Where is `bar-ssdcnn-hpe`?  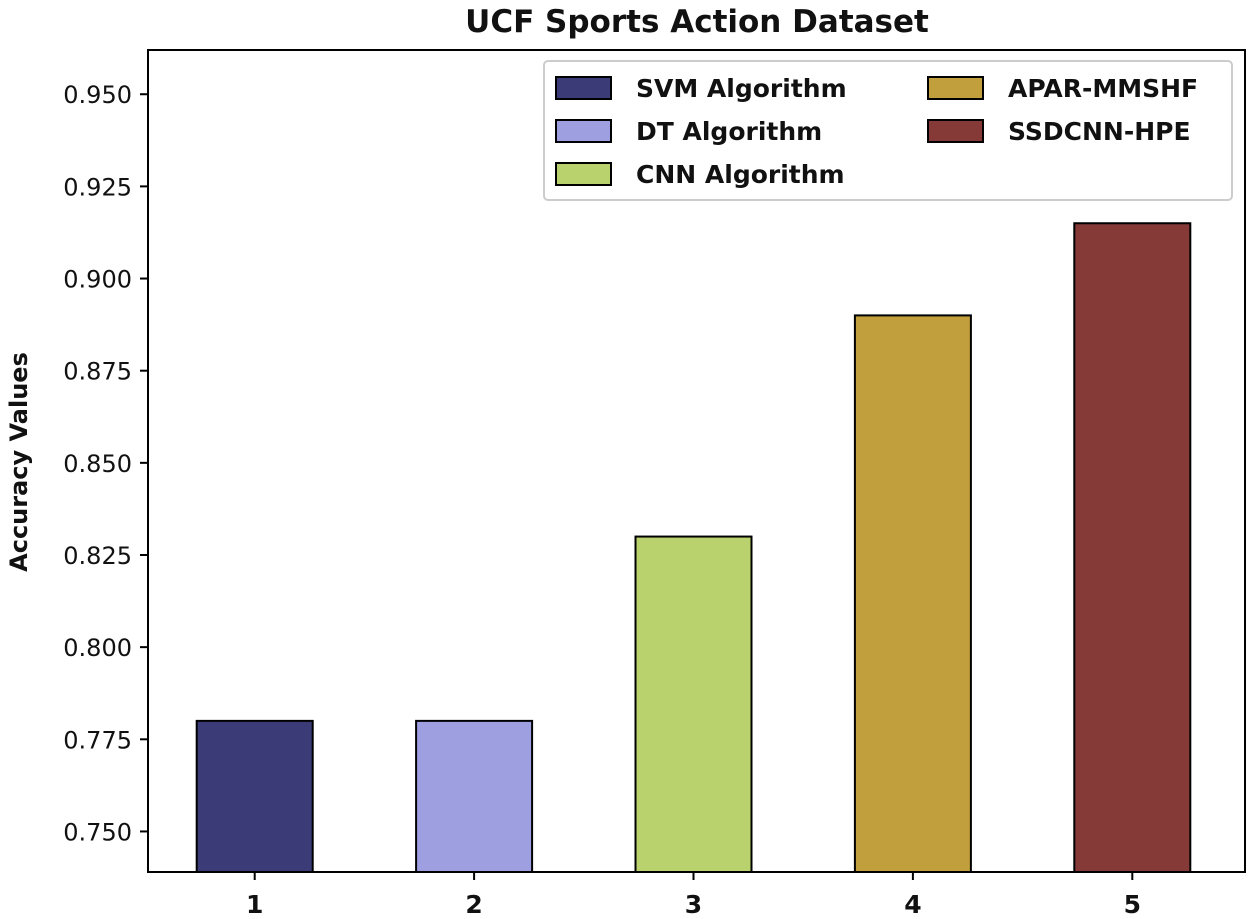 bar-ssdcnn-hpe is located at coordinates (1132, 547).